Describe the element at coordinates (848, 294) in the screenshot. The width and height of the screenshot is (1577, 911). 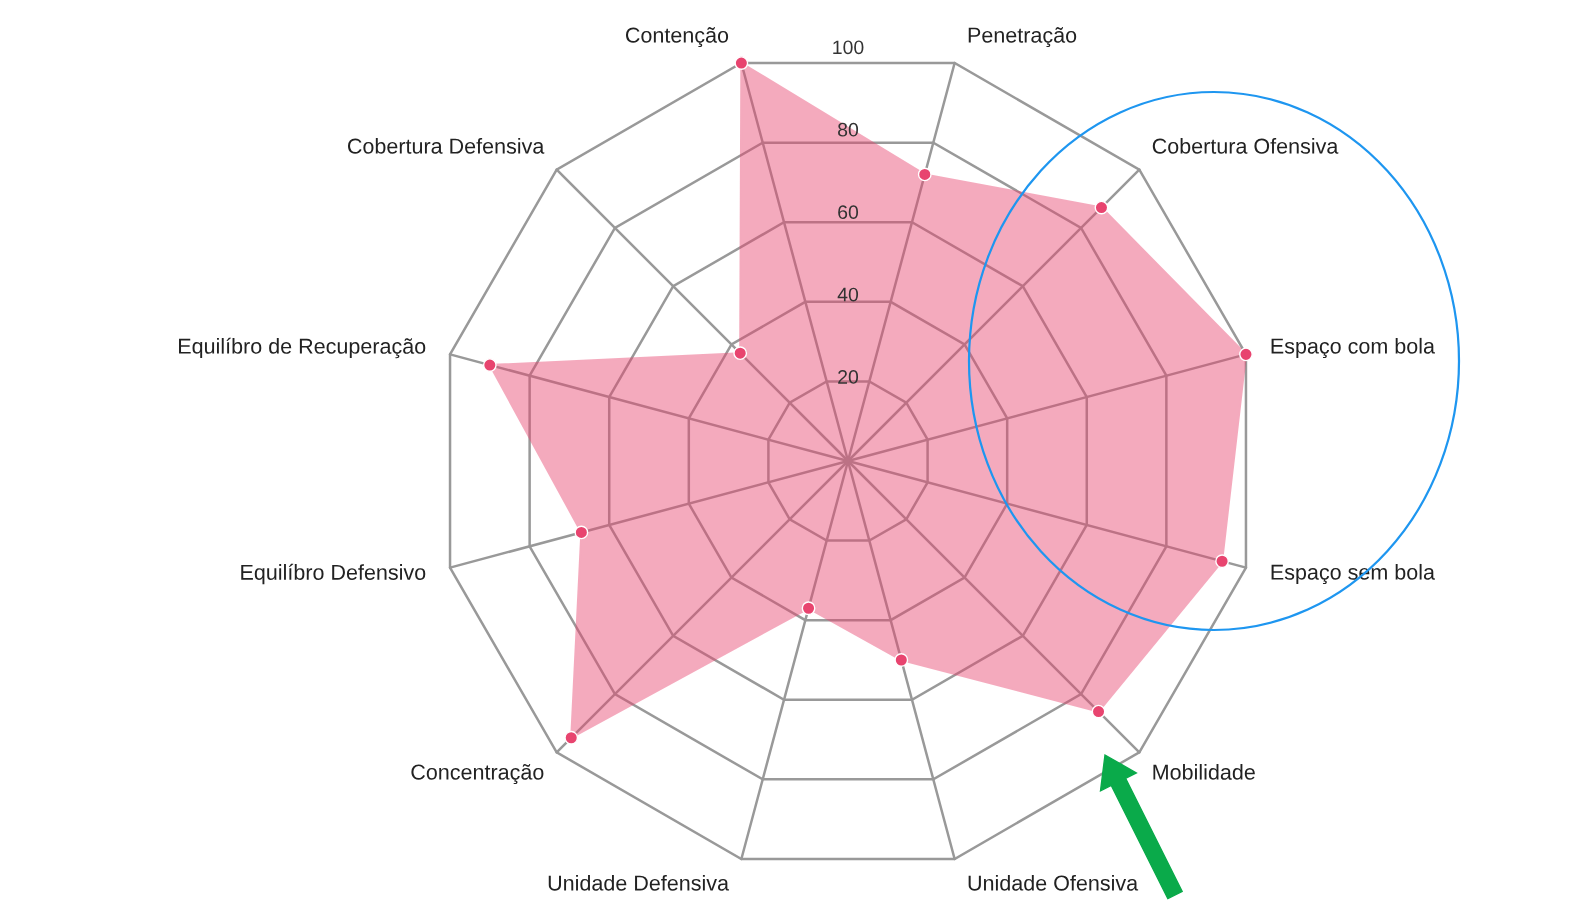
I see `y-tick-label: 40` at that location.